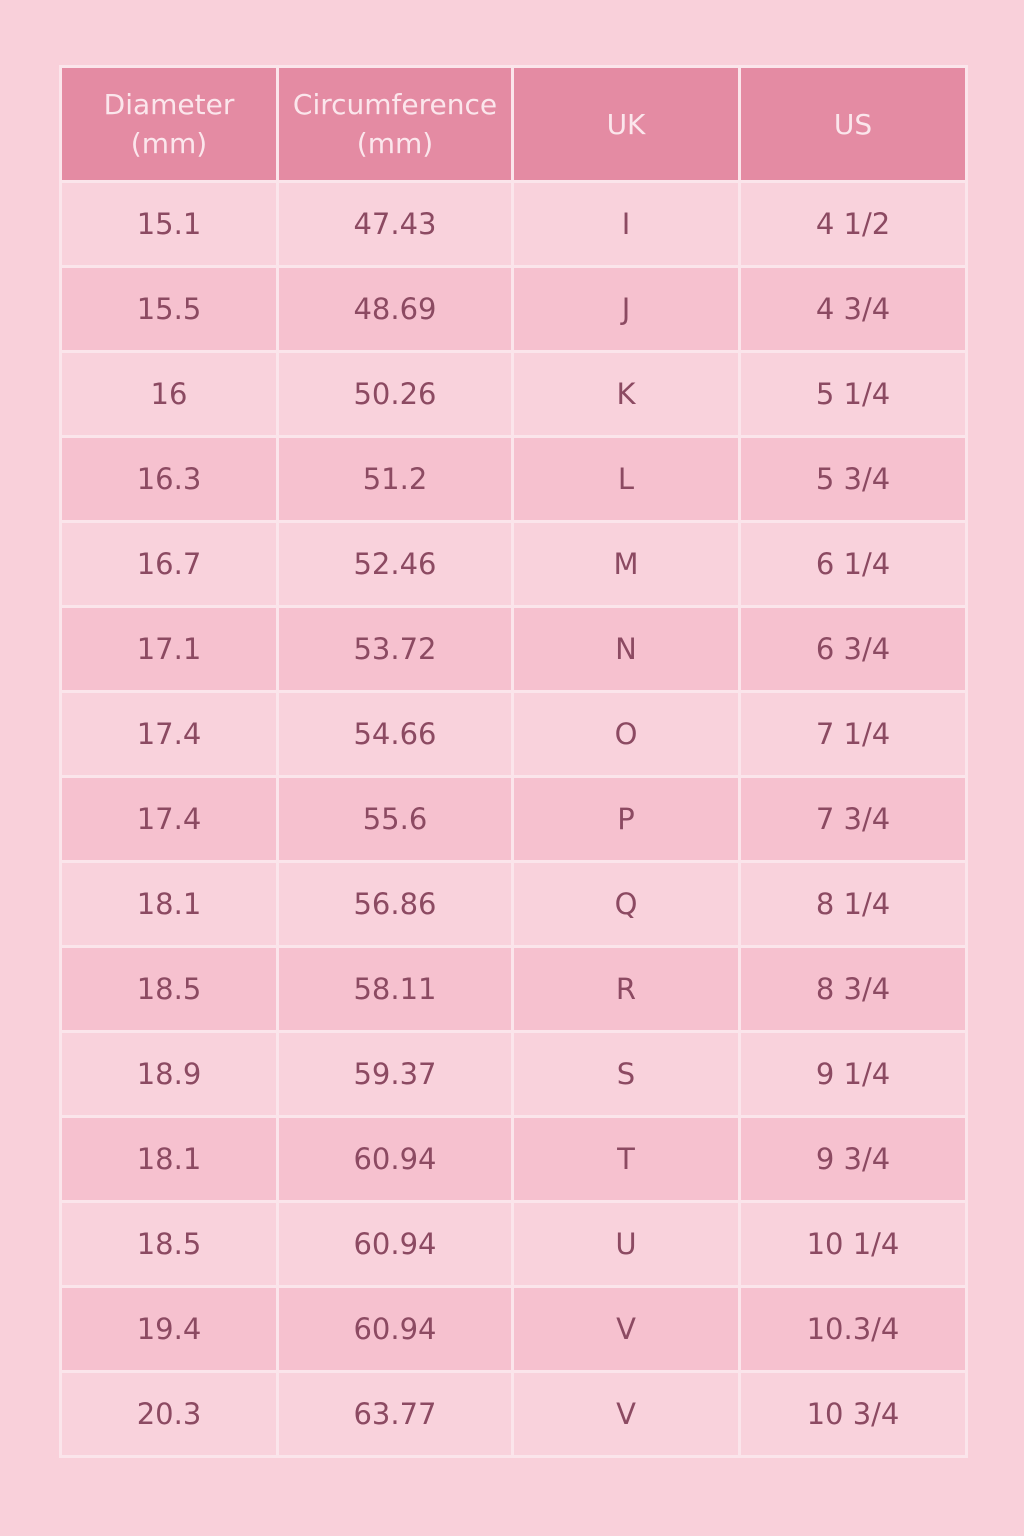  I want to click on table-cell: T, so click(626, 1159).